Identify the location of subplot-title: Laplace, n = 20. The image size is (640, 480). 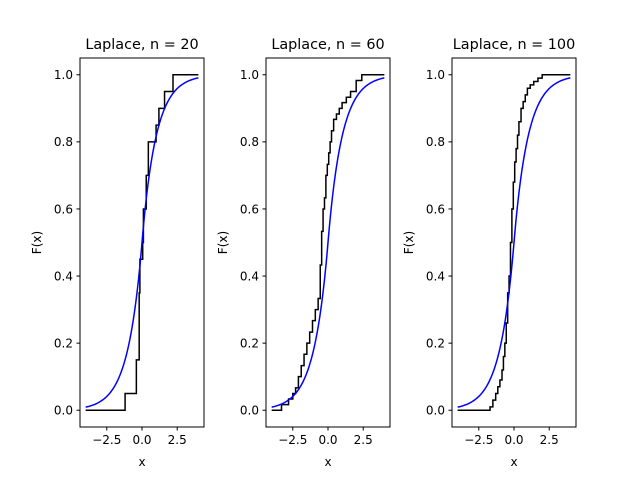
(141, 45).